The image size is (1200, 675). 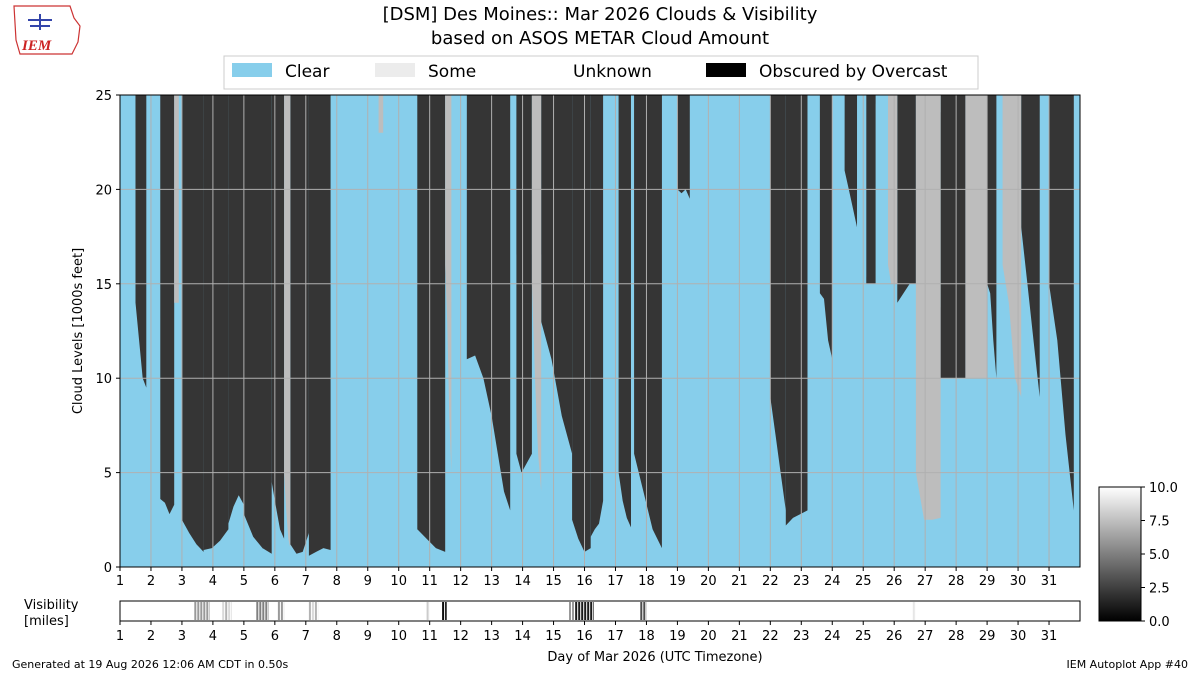 What do you see at coordinates (553, 581) in the screenshot?
I see `x-tick-label: 15` at bounding box center [553, 581].